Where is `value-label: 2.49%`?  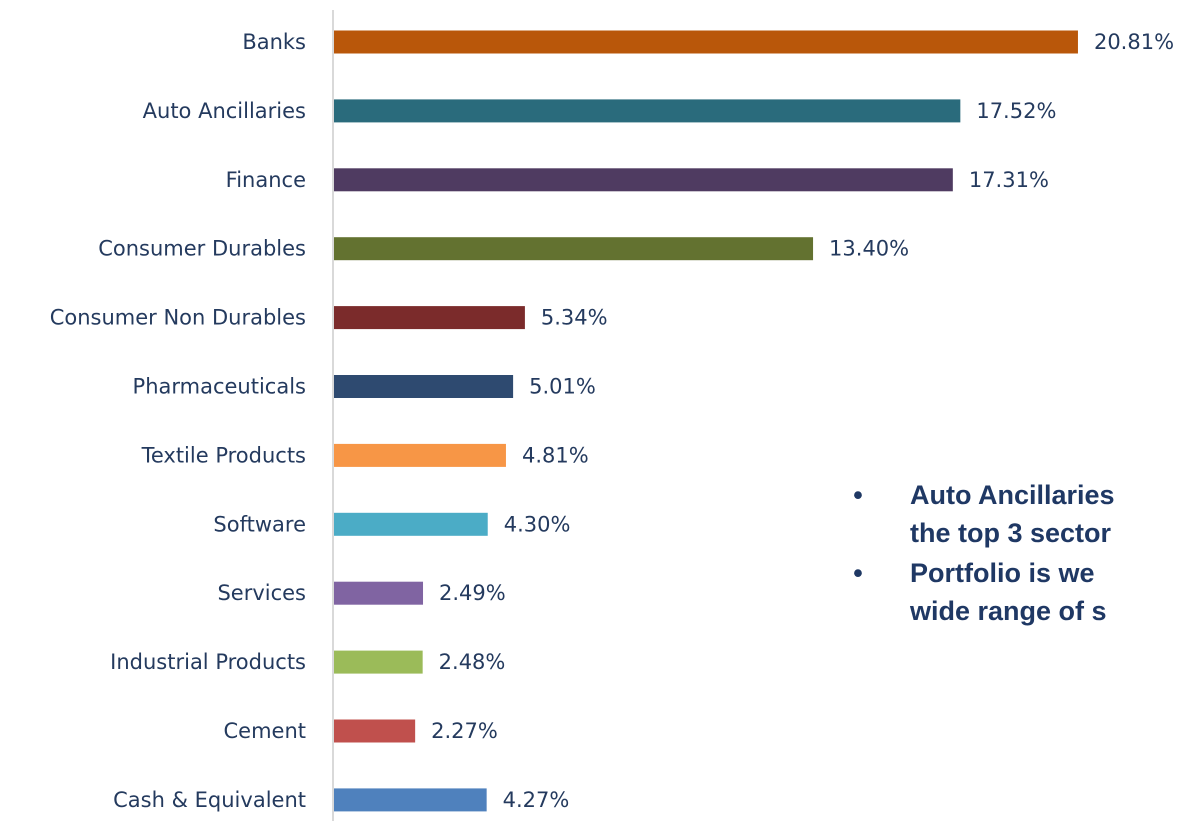
value-label: 2.49% is located at coordinates (472, 593).